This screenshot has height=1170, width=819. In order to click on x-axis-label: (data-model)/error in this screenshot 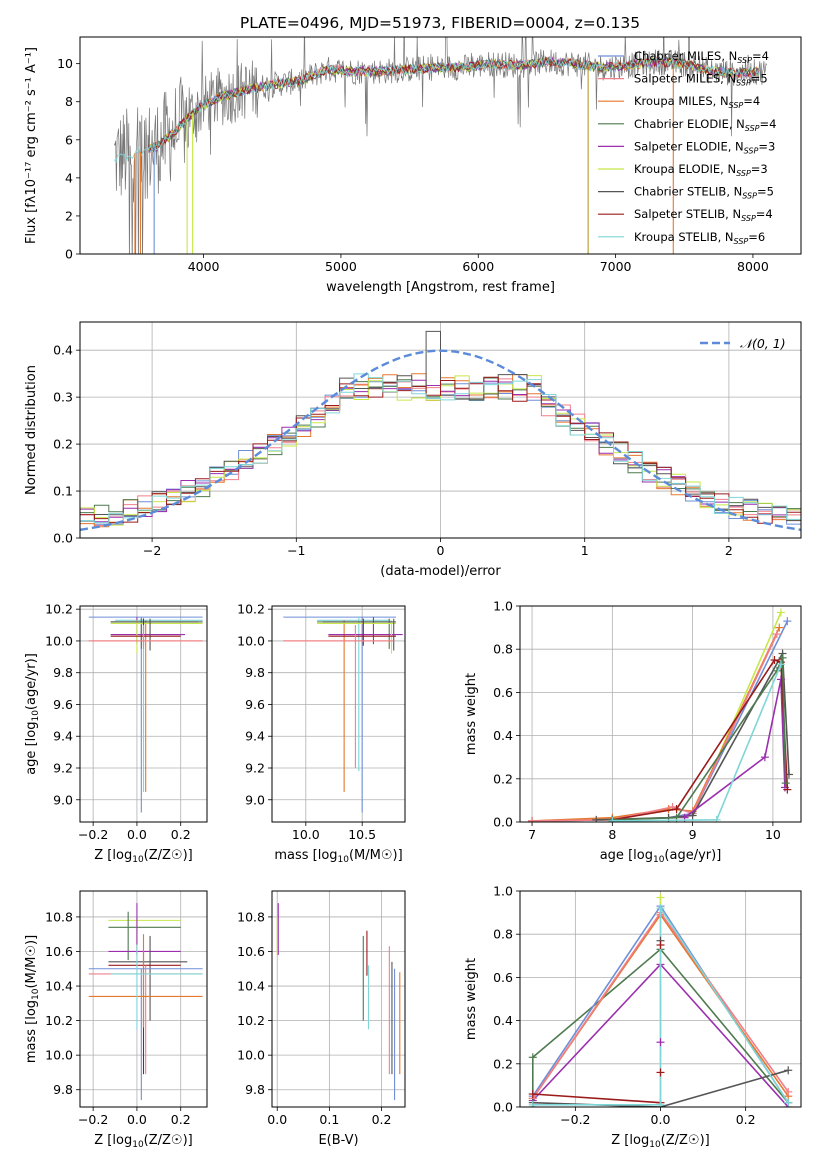, I will do `click(440, 571)`.